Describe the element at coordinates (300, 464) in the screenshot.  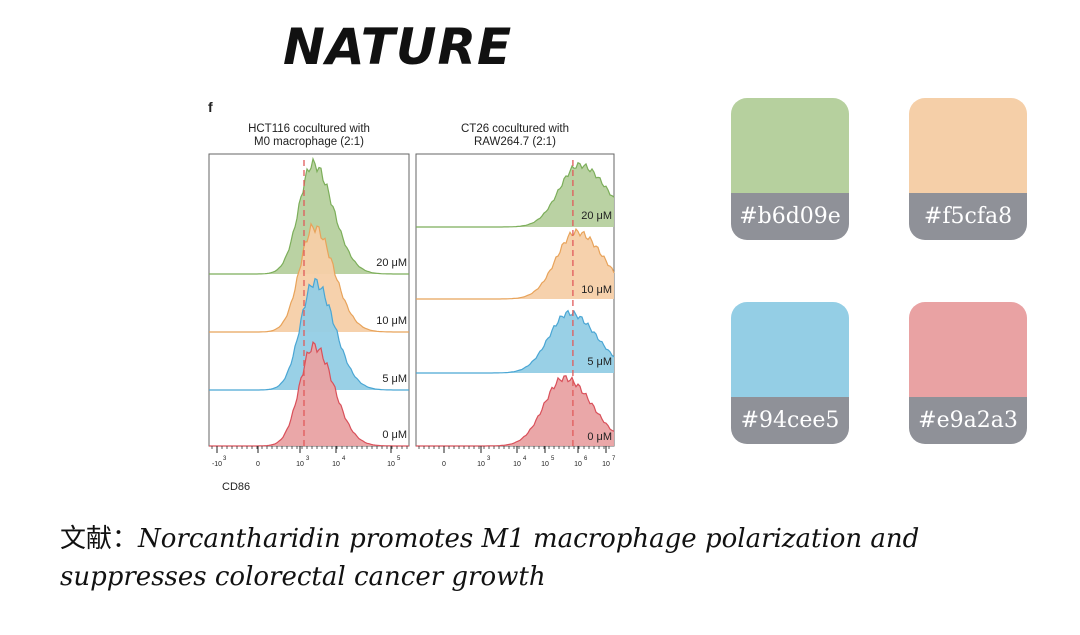
I see `panel-1-tick-label-3: 10` at that location.